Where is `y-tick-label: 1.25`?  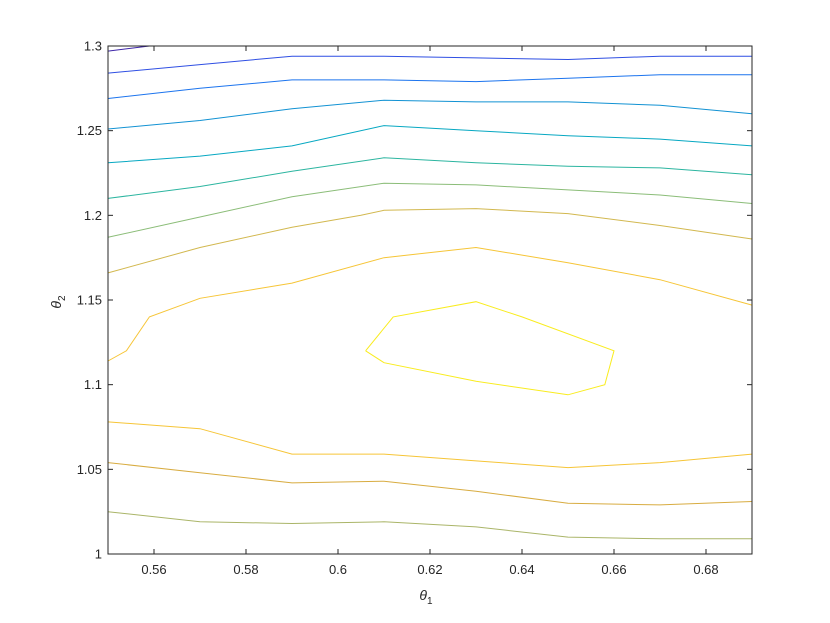
y-tick-label: 1.25 is located at coordinates (89, 130).